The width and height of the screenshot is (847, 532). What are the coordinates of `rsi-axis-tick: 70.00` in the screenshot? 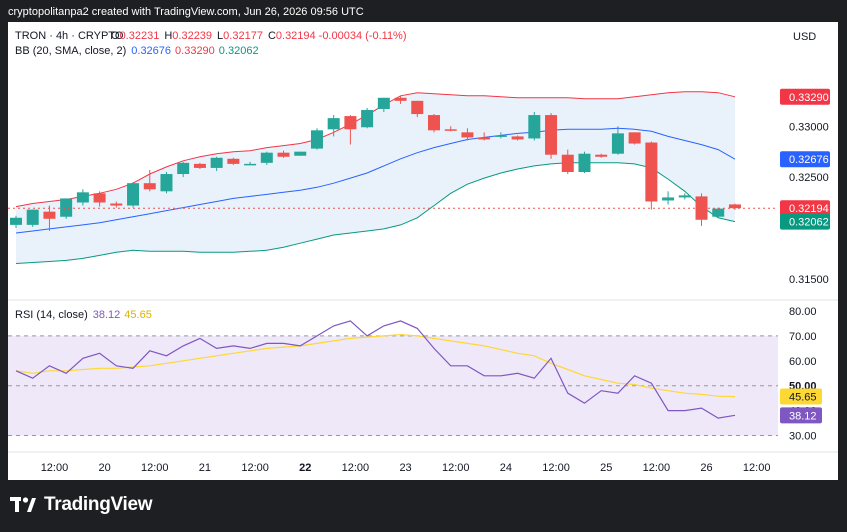 It's located at (803, 337).